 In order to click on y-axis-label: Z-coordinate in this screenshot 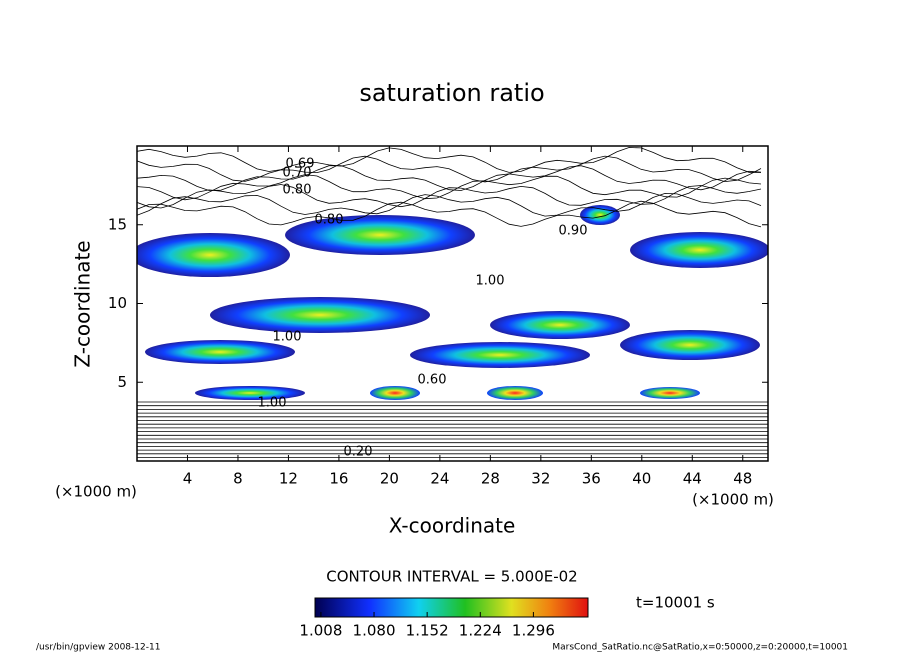, I will do `click(83, 303)`.